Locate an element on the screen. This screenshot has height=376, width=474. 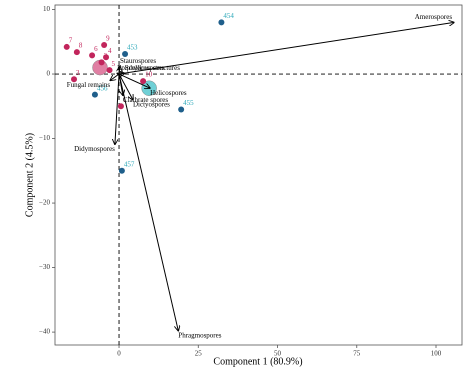
x-tick-label: 25 is located at coordinates (199, 354).